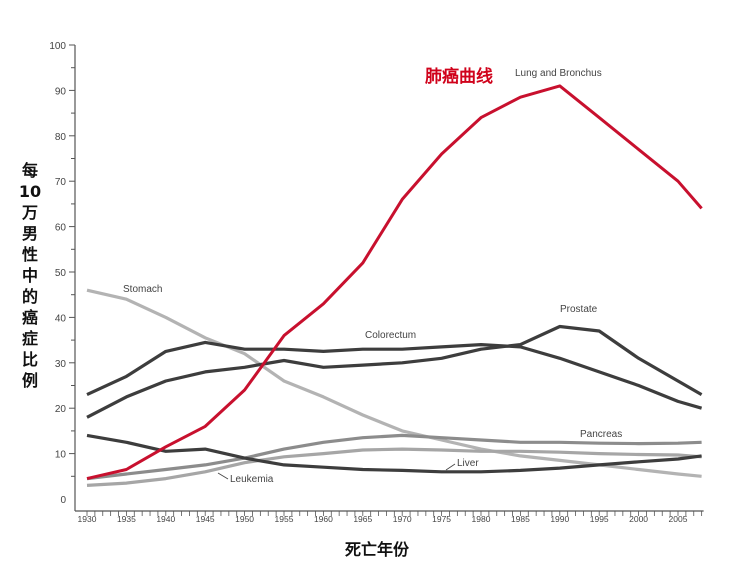 This screenshot has height=567, width=737. Describe the element at coordinates (459, 77) in the screenshot. I see `lung-annotation: 肺癌曲线` at that location.